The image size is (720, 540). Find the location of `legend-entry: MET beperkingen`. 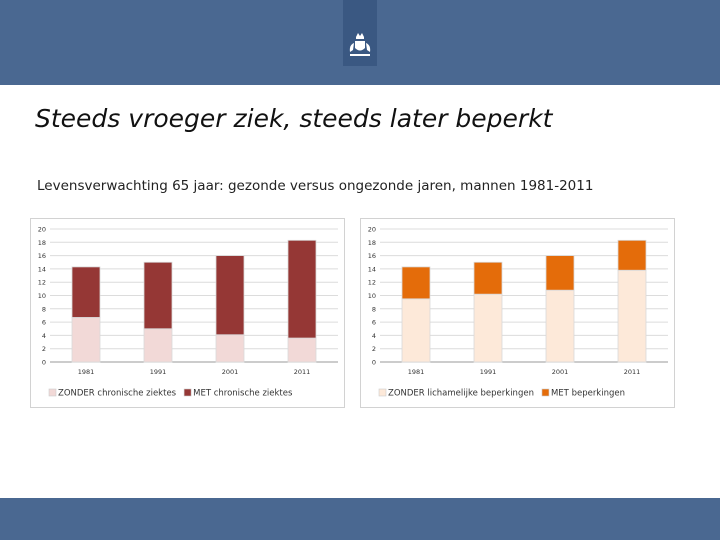

legend-entry: MET beperkingen is located at coordinates (588, 394).